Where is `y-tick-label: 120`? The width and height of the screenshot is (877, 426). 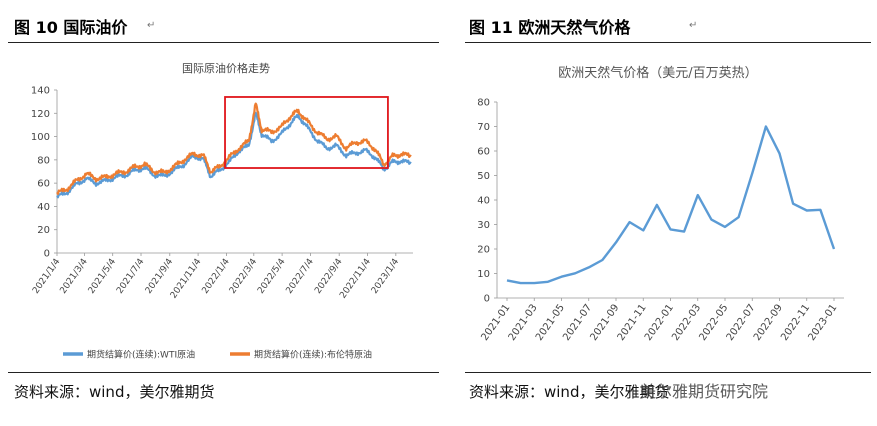 y-tick-label: 120 is located at coordinates (40, 114).